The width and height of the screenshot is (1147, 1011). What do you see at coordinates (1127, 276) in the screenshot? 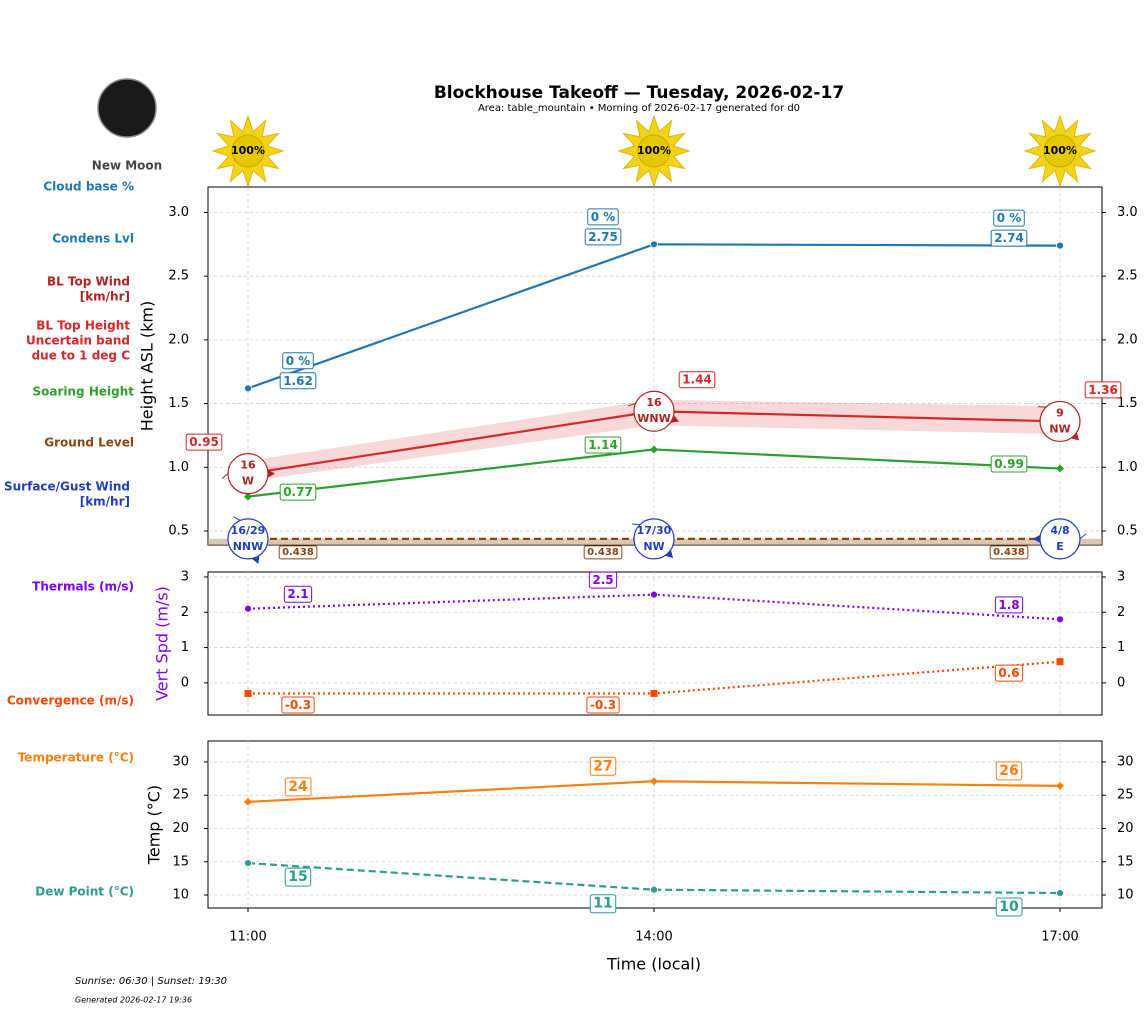
I see `y2-tick-label: 2.5` at bounding box center [1127, 276].